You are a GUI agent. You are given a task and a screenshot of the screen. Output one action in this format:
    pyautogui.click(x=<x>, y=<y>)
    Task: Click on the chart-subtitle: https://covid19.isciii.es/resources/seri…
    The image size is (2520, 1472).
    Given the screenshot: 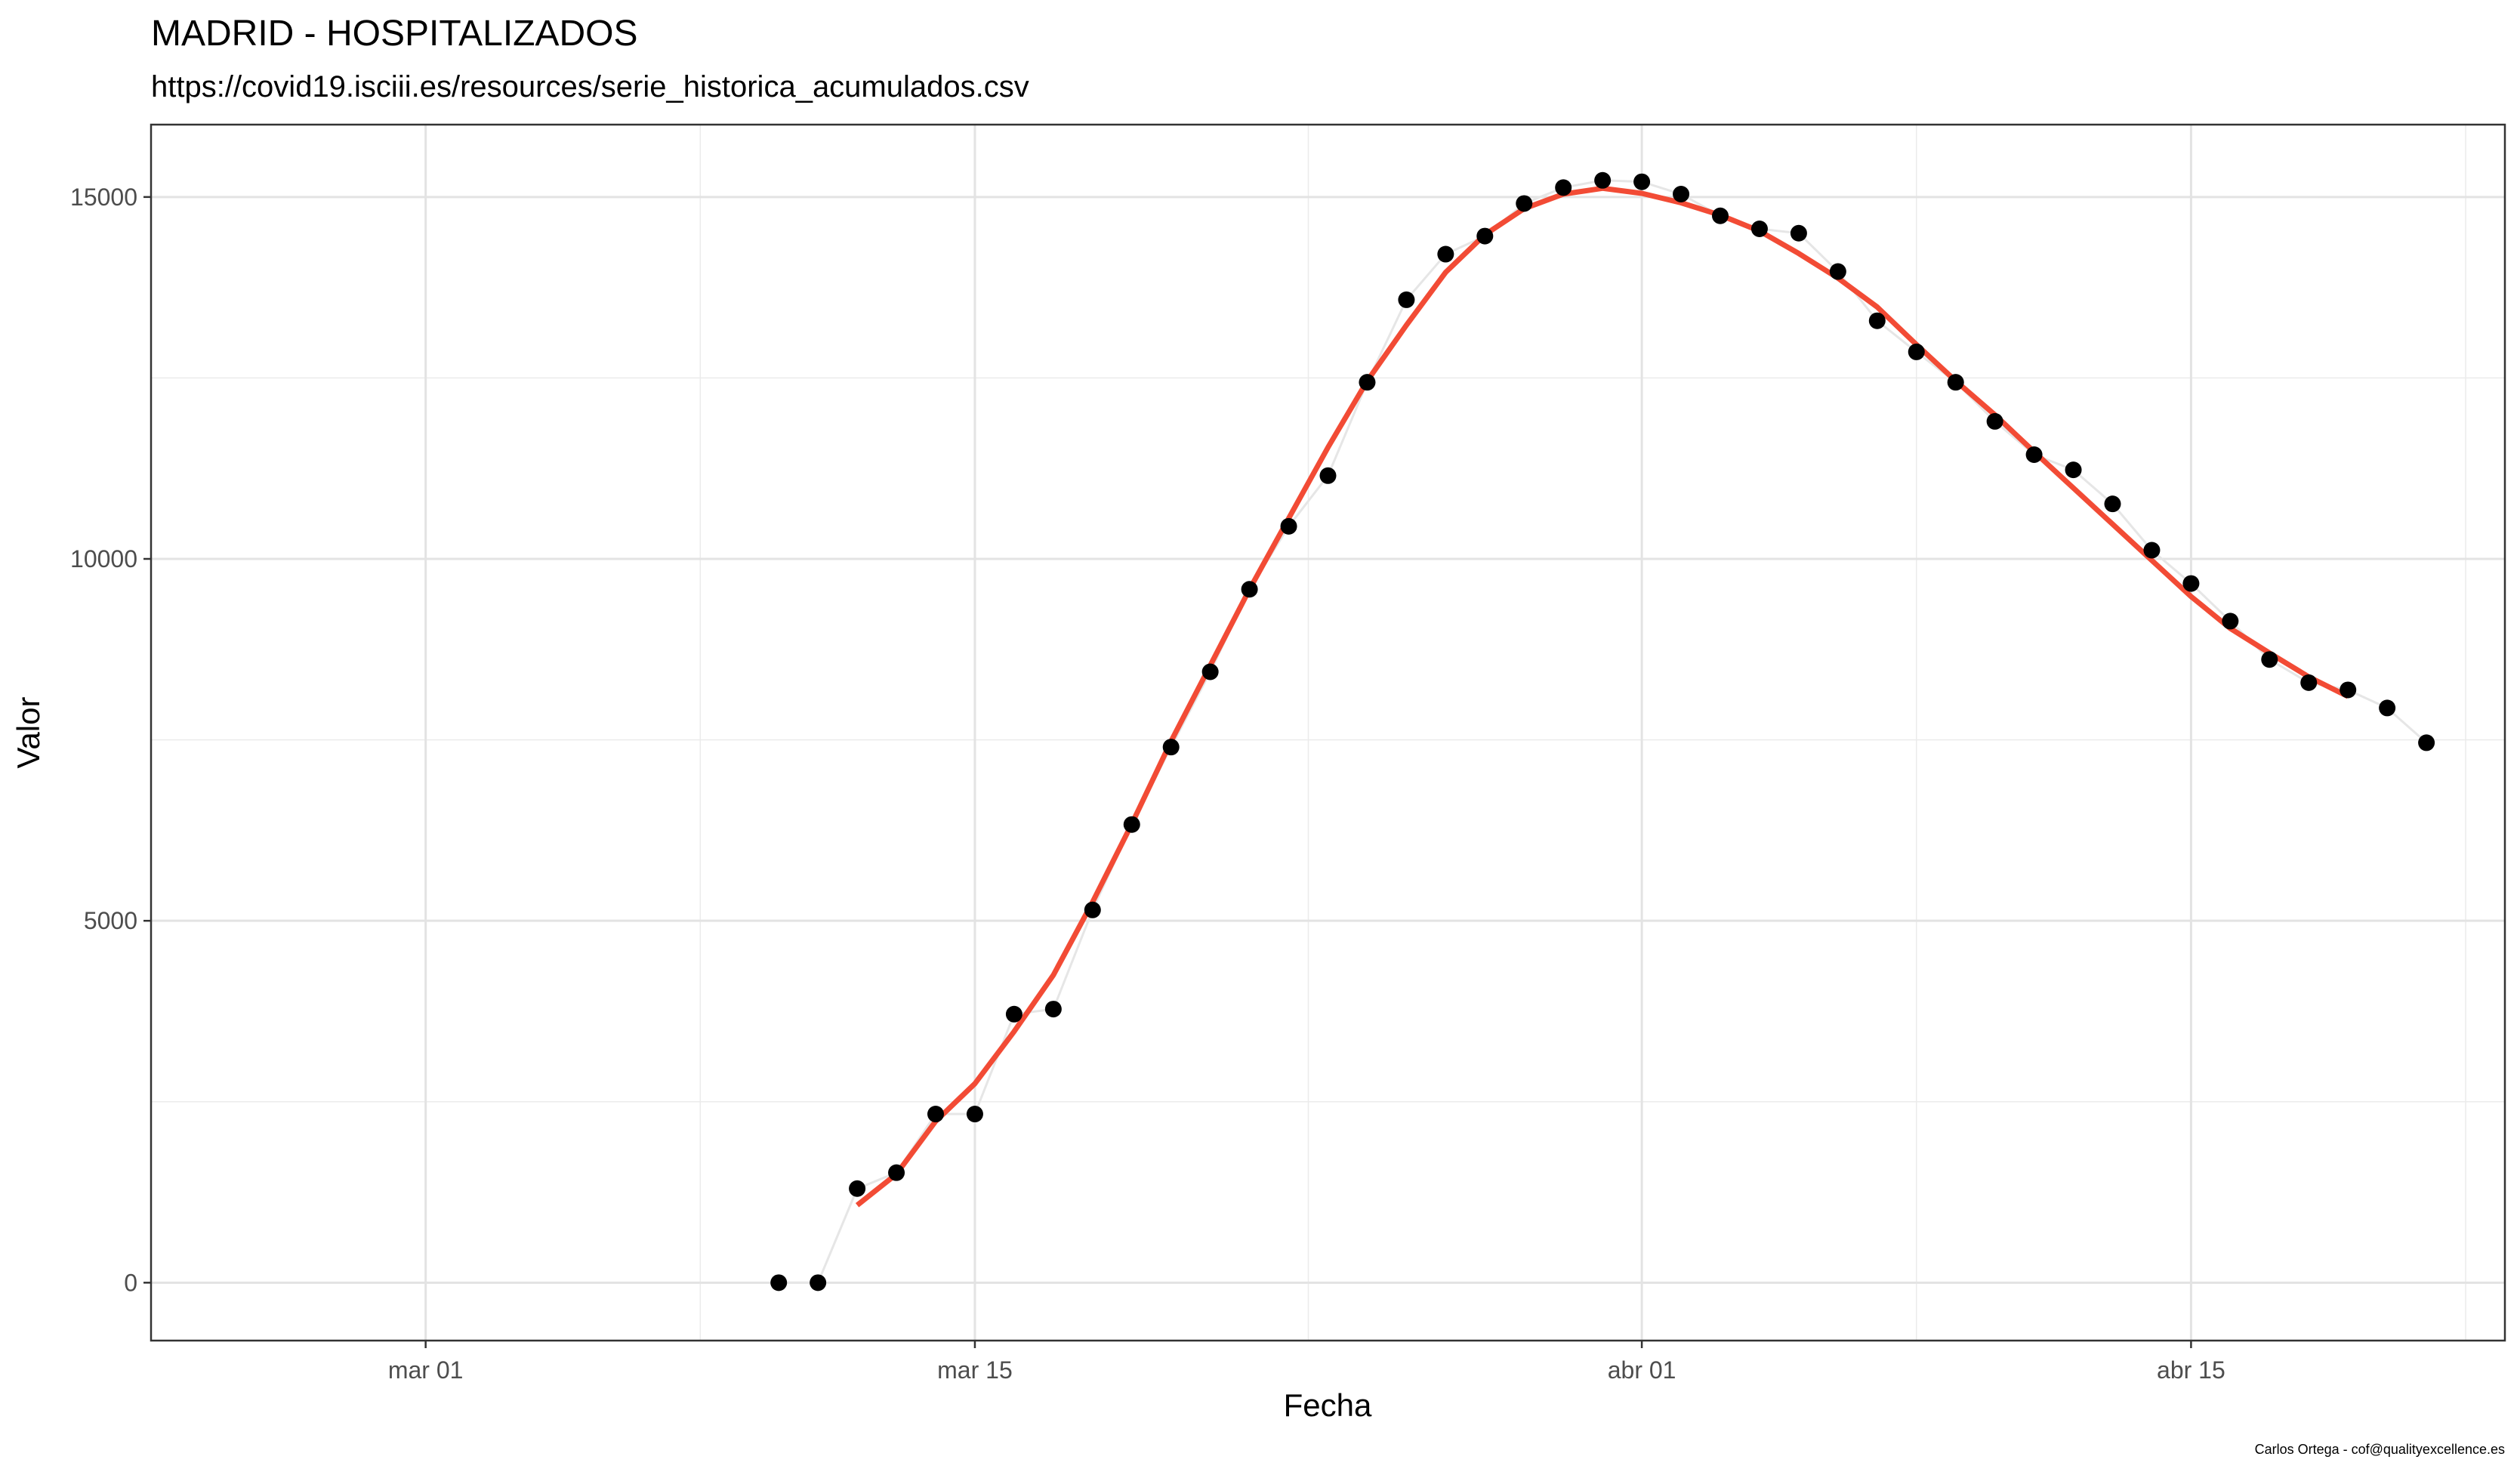 What is the action you would take?
    pyautogui.click(x=590, y=86)
    